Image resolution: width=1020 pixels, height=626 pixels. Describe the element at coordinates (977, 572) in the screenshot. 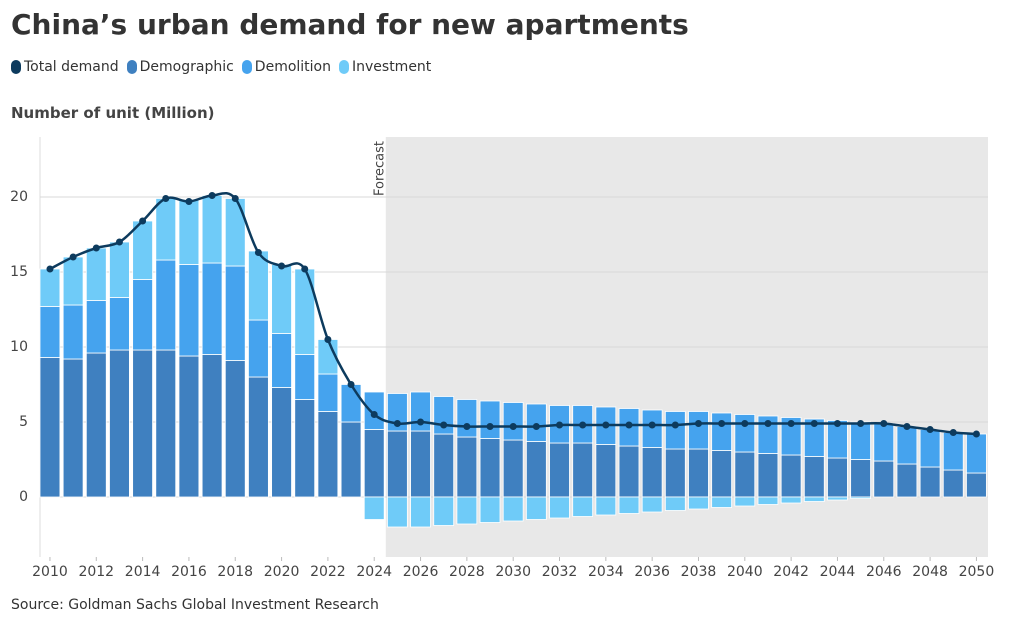

I see `x-tick-label: 2050` at that location.